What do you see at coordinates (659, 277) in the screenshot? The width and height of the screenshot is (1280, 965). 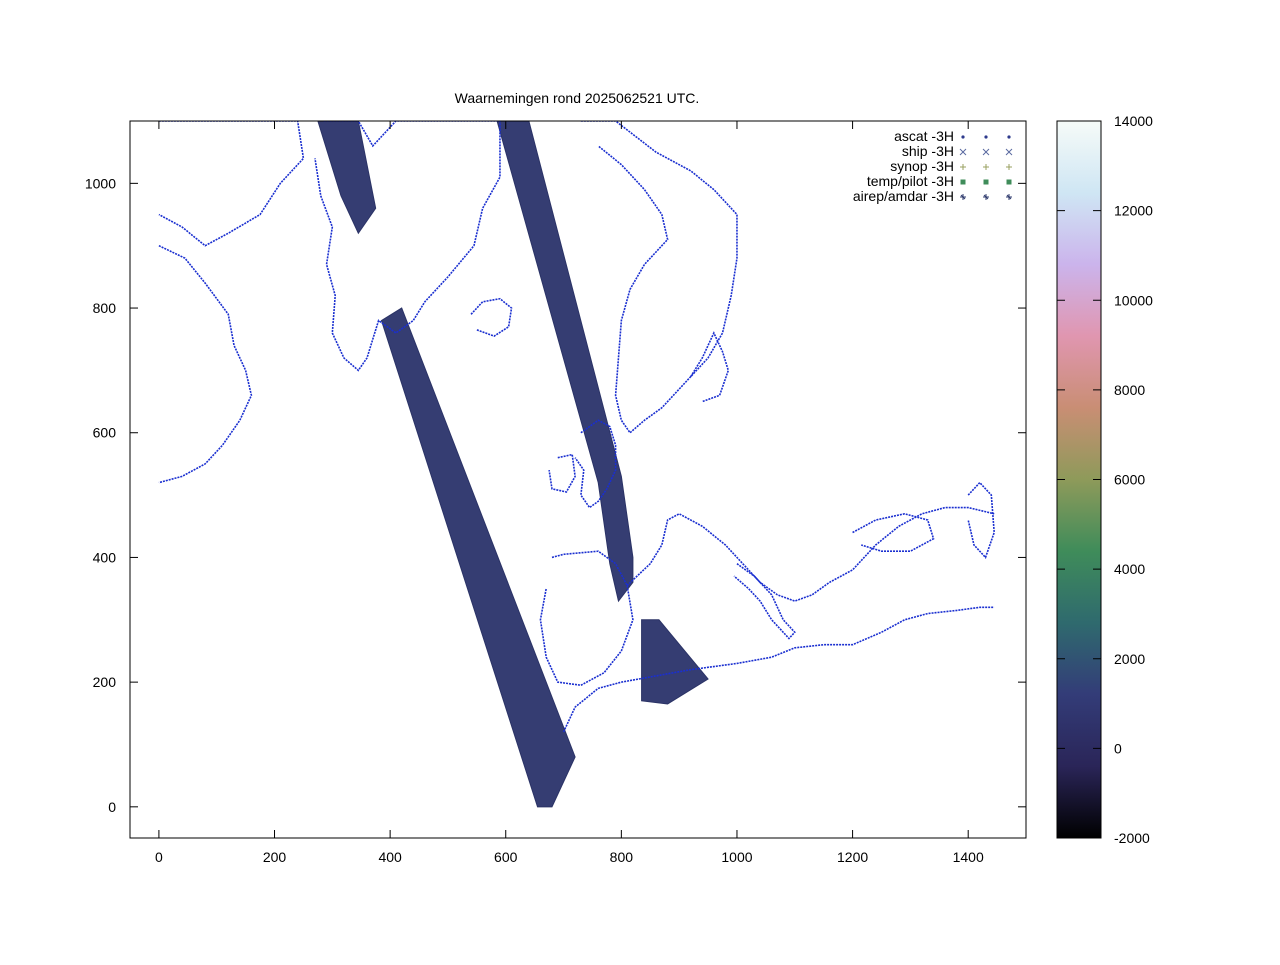 I see `coastline-scandinavia` at bounding box center [659, 277].